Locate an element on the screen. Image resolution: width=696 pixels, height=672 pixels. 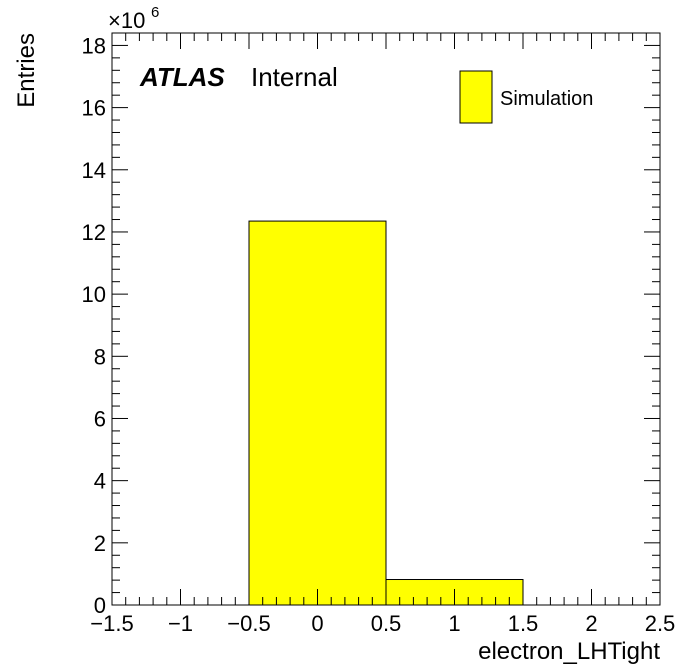
legend-swatch-simulation is located at coordinates (476, 97).